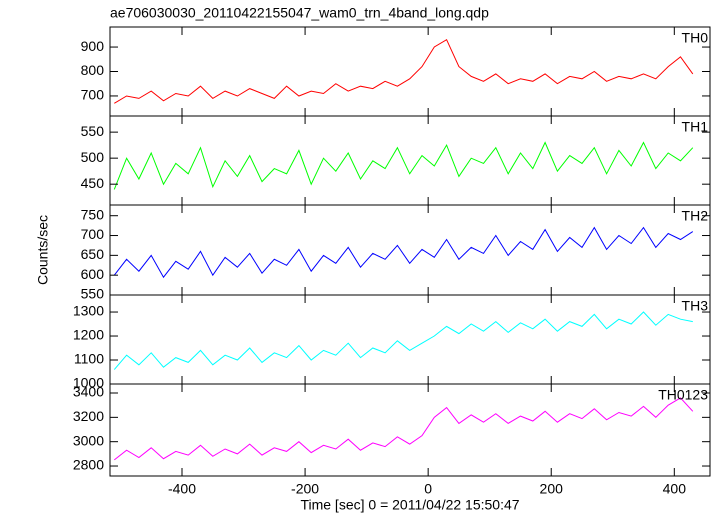 This screenshot has width=717, height=516. I want to click on x-axis-label: Time [sec] 0 = 2011/04/22 15:50:47, so click(409, 505).